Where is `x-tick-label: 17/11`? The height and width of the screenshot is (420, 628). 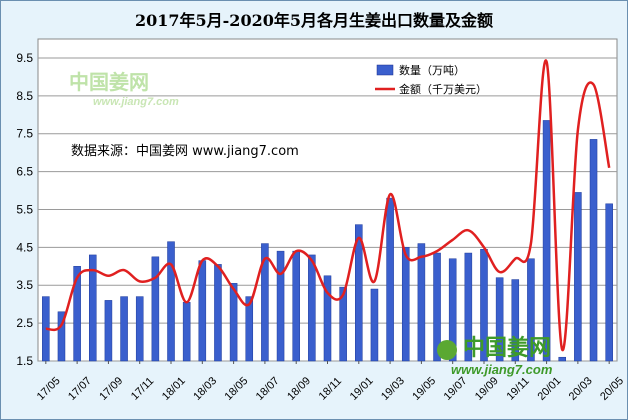
x-tick-label: 17/11 is located at coordinates (142, 388).